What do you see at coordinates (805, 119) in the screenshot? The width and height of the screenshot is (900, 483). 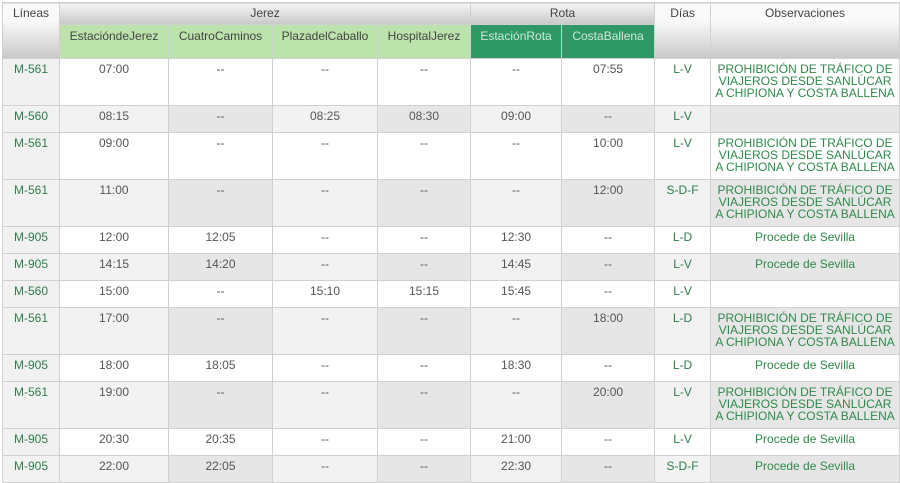 I see `observation-cell` at bounding box center [805, 119].